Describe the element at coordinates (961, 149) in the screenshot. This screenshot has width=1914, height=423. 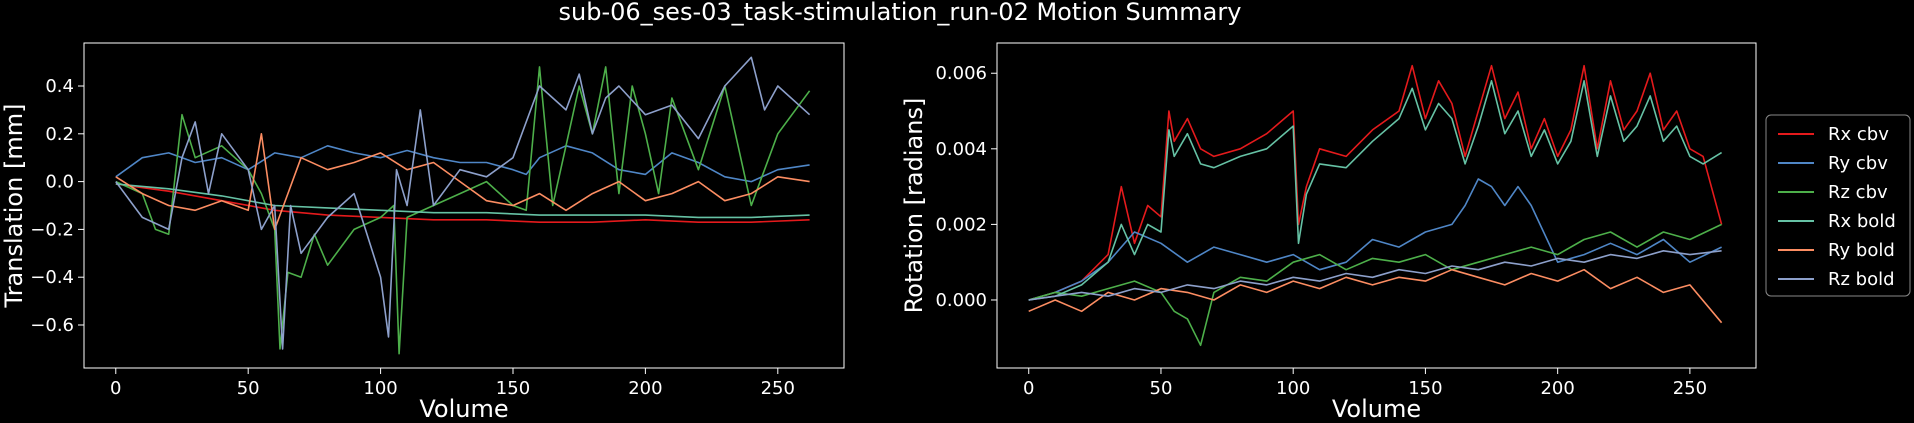
I see `y-tick-label: 0.004` at that location.